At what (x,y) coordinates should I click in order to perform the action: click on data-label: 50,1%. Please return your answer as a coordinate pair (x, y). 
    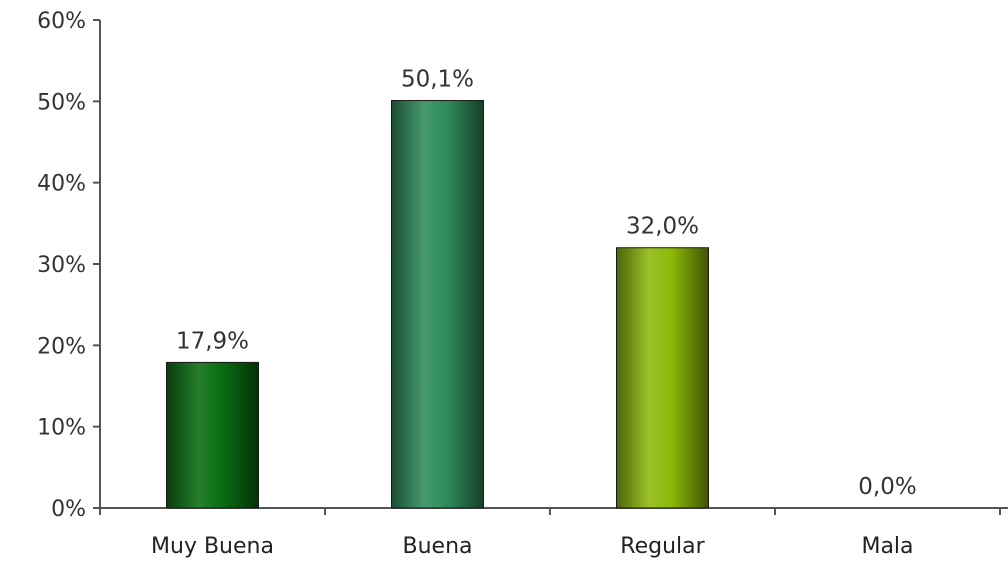
    Looking at the image, I should click on (437, 80).